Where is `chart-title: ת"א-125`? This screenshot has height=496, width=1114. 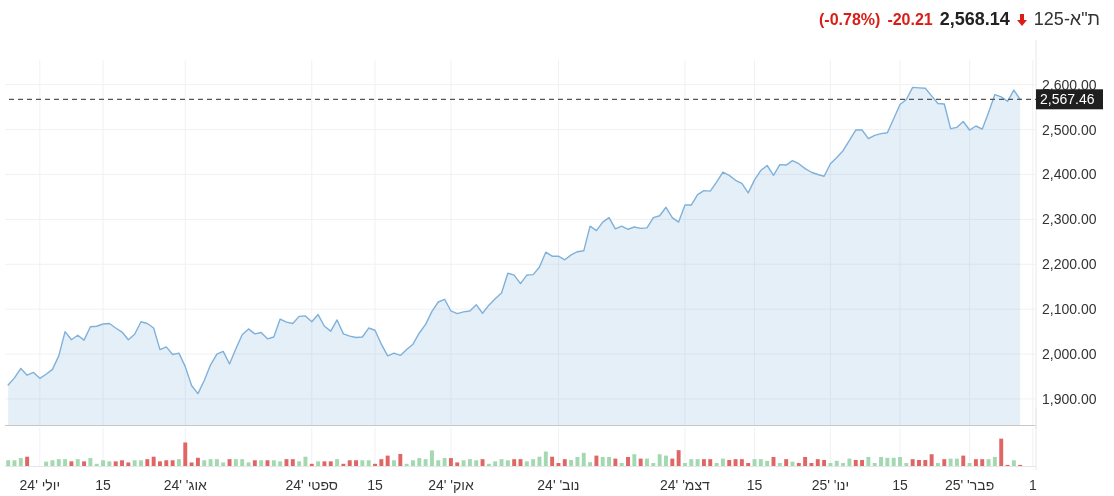 chart-title: ת"א-125 is located at coordinates (1066, 19).